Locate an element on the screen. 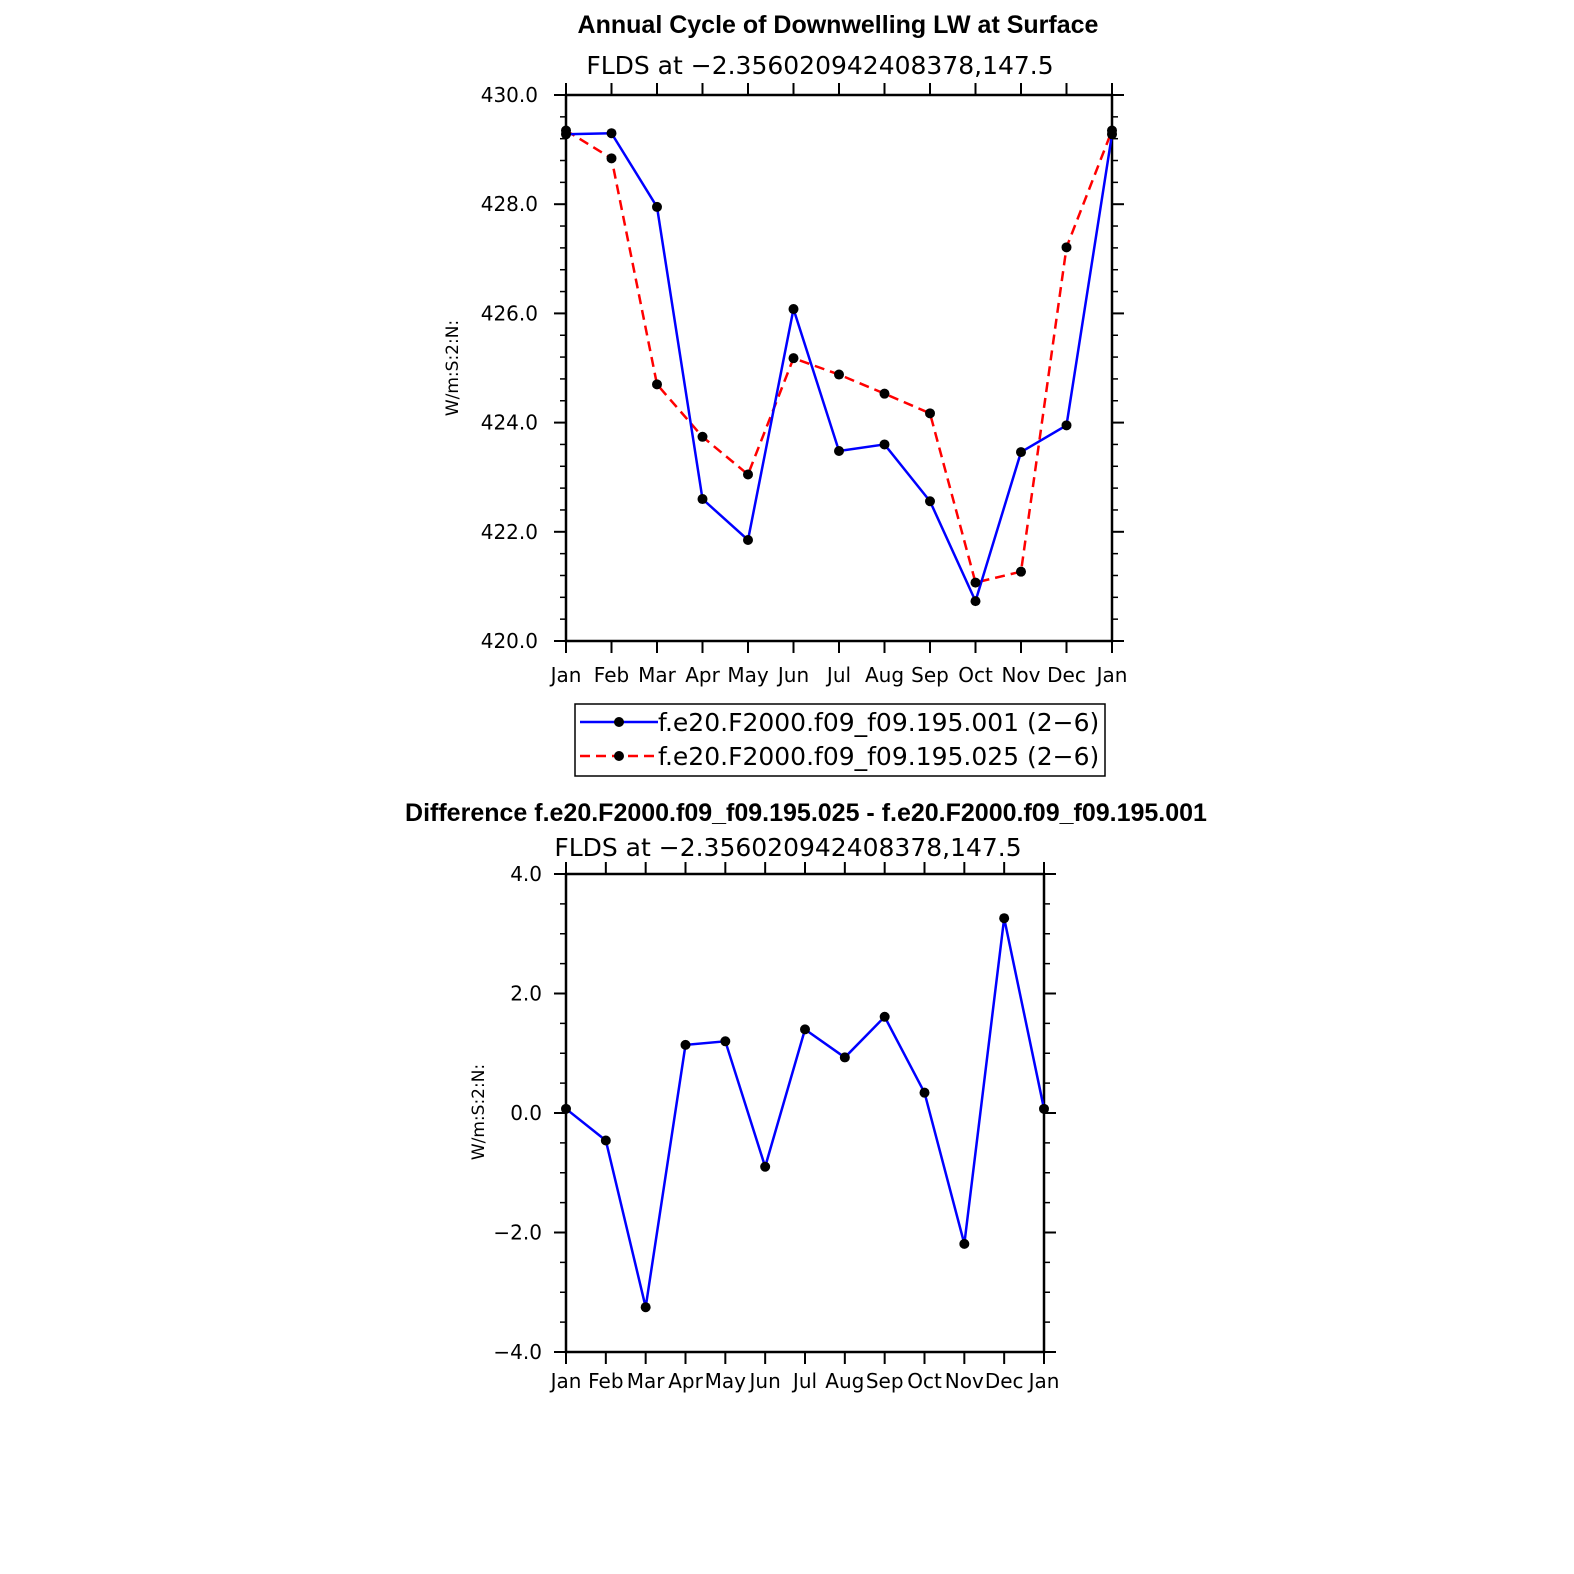 This screenshot has width=1574, height=1574. y-tick-label: 0.0 is located at coordinates (526, 1113).